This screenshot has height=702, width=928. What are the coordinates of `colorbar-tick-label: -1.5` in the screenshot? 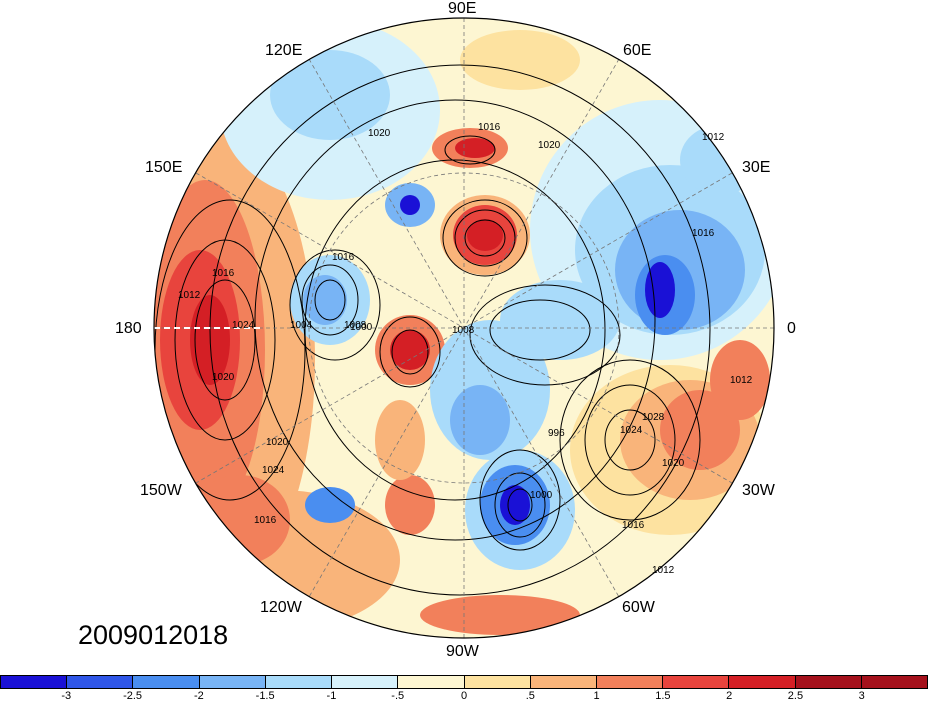 It's located at (265, 696).